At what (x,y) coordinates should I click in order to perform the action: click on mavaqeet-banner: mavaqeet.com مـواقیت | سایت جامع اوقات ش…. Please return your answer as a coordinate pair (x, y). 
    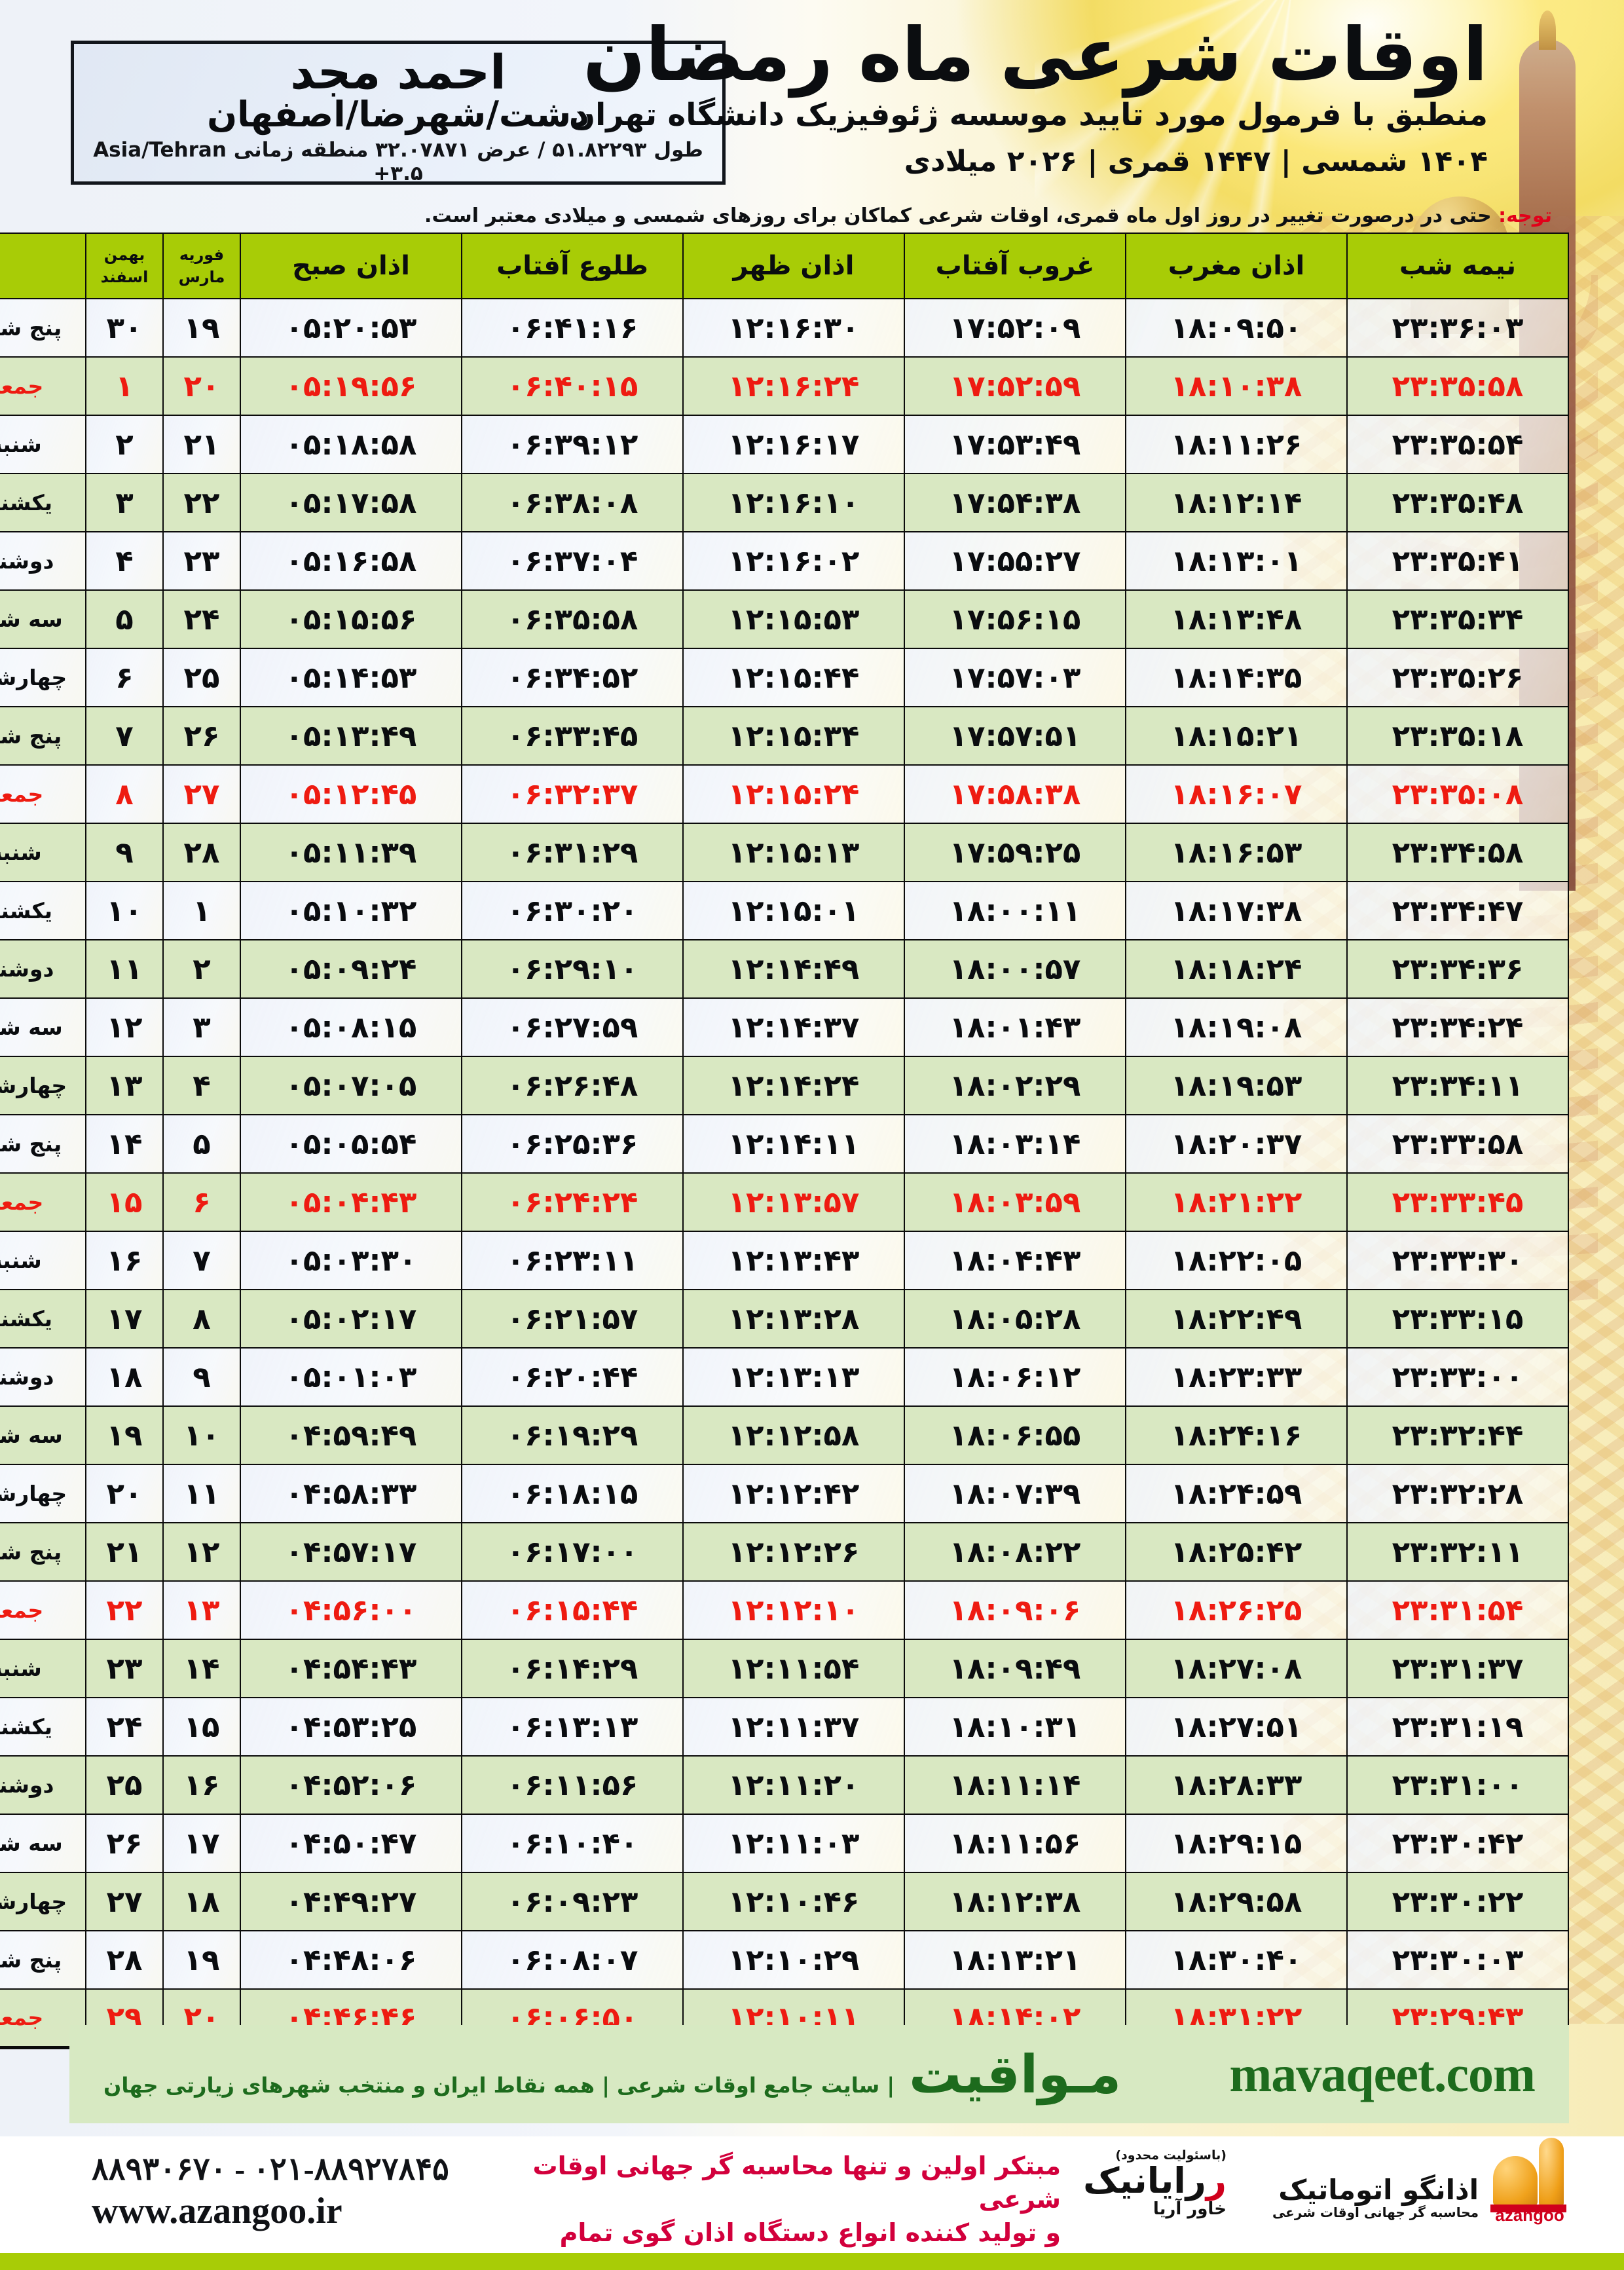
    Looking at the image, I should click on (819, 2074).